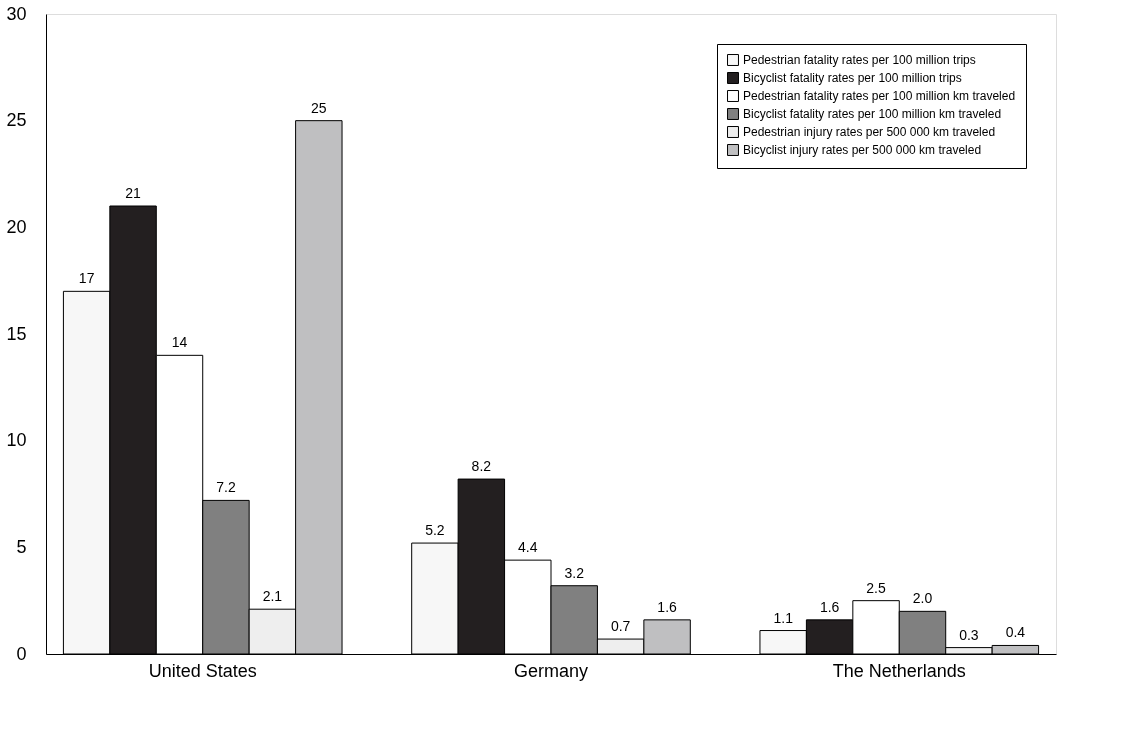 The image size is (1122, 750). Describe the element at coordinates (226, 487) in the screenshot. I see `data-label: 7.2` at that location.